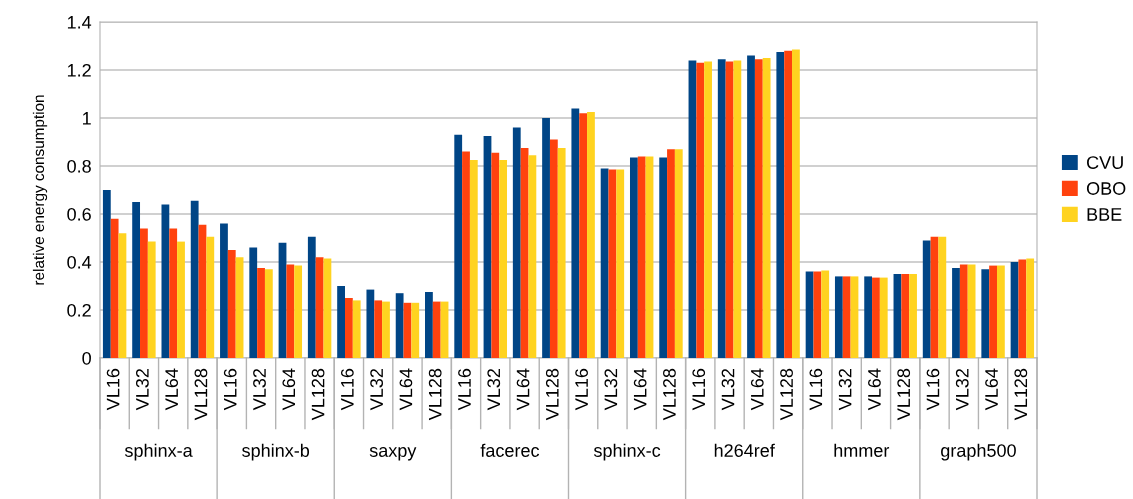  I want to click on y-tick-label: 0, so click(86, 358).